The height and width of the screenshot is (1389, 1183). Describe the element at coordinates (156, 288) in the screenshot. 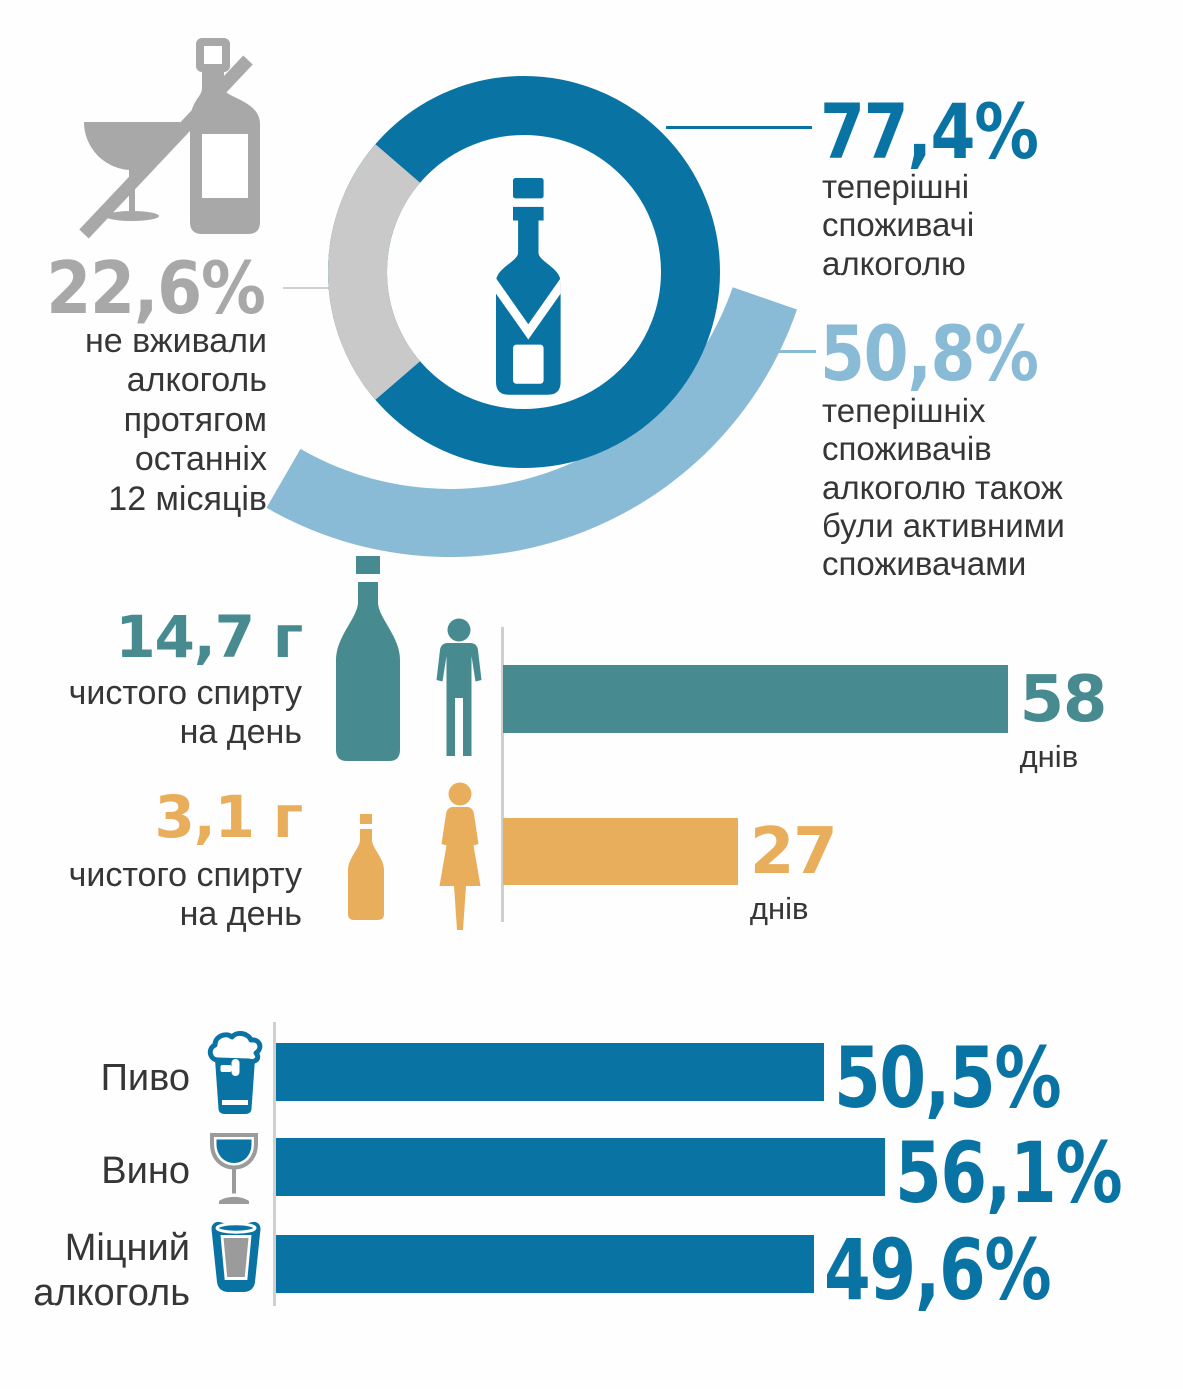

I see `abstainers-value: 22,6%` at that location.